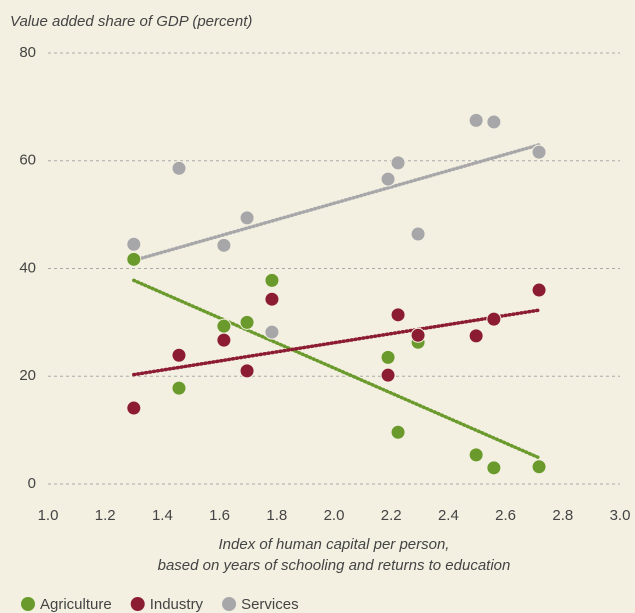  Describe the element at coordinates (27, 267) in the screenshot. I see `y-tick-label: 40` at that location.